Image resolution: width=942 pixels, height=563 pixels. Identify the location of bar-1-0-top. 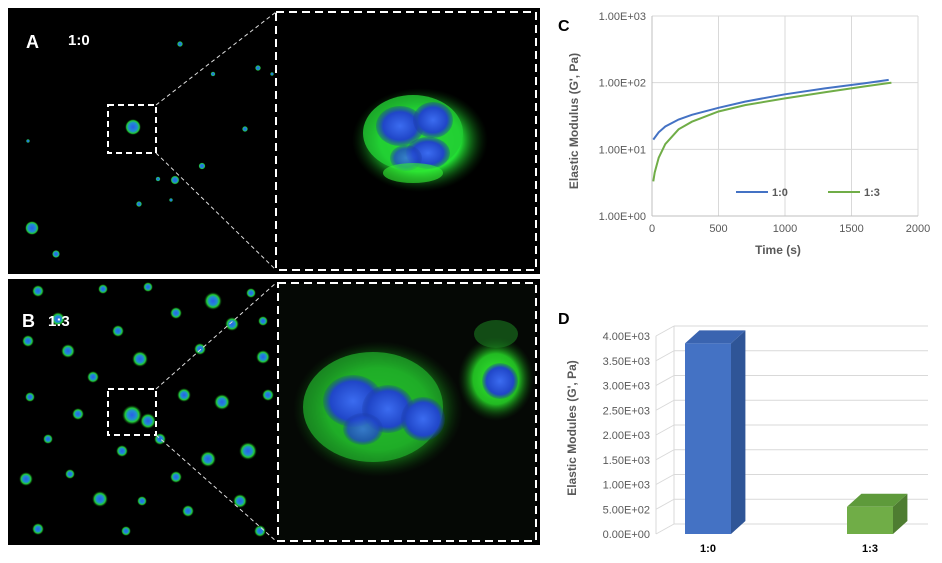
(715, 337).